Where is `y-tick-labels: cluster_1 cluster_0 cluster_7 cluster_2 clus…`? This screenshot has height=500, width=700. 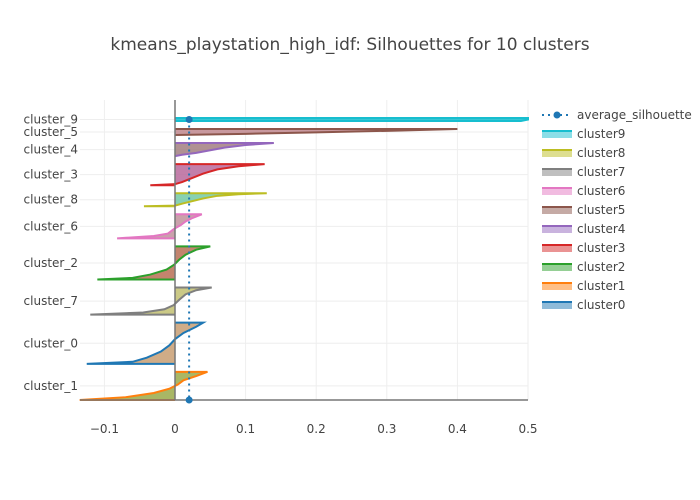 y-tick-labels: cluster_1 cluster_0 cluster_7 cluster_2 clus… is located at coordinates (51, 253).